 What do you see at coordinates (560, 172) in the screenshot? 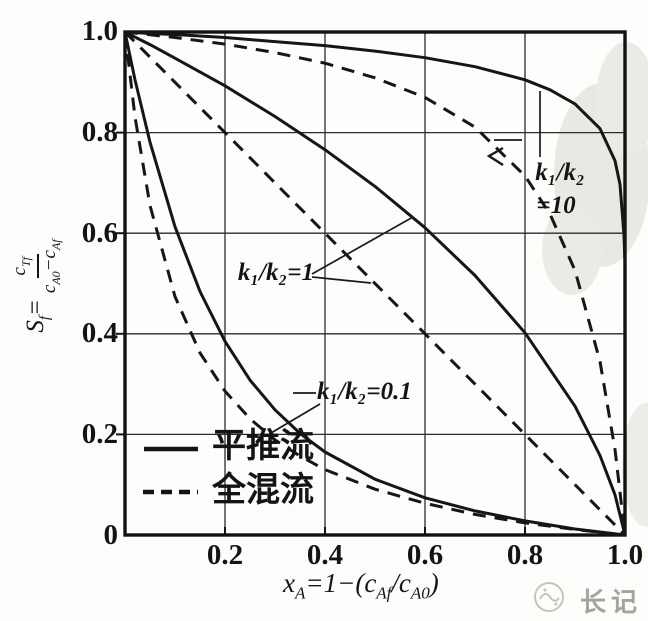
I see `label-k1k2-10-line1: k₁/k₂` at bounding box center [560, 172].